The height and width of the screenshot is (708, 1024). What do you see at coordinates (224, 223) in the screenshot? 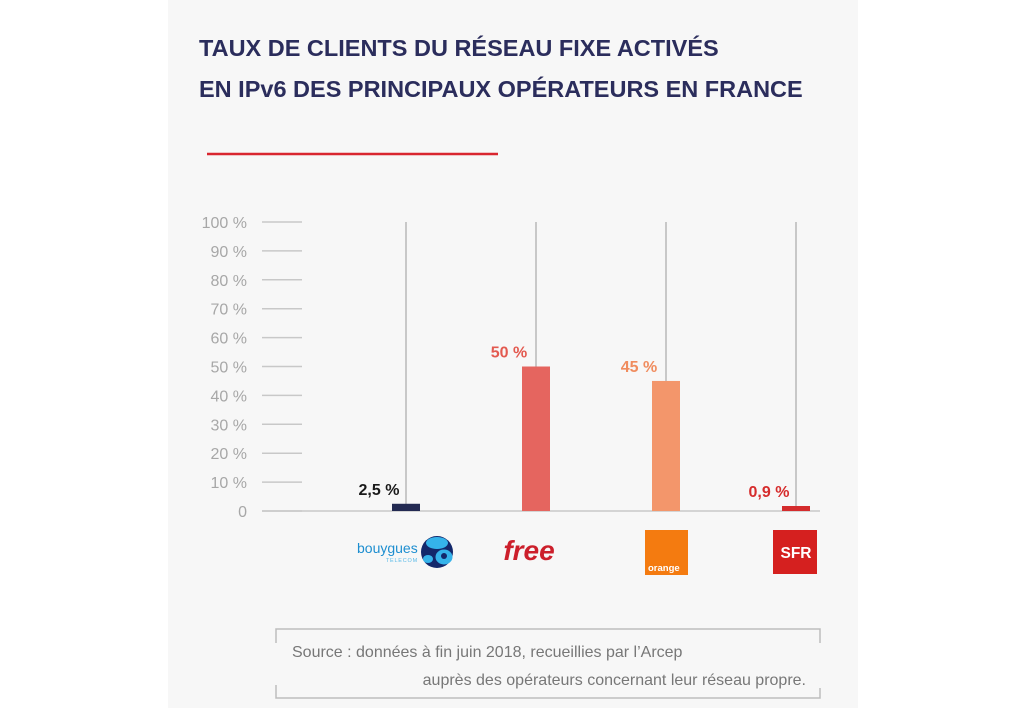
I see `y-tick-label: 100 %` at bounding box center [224, 223].